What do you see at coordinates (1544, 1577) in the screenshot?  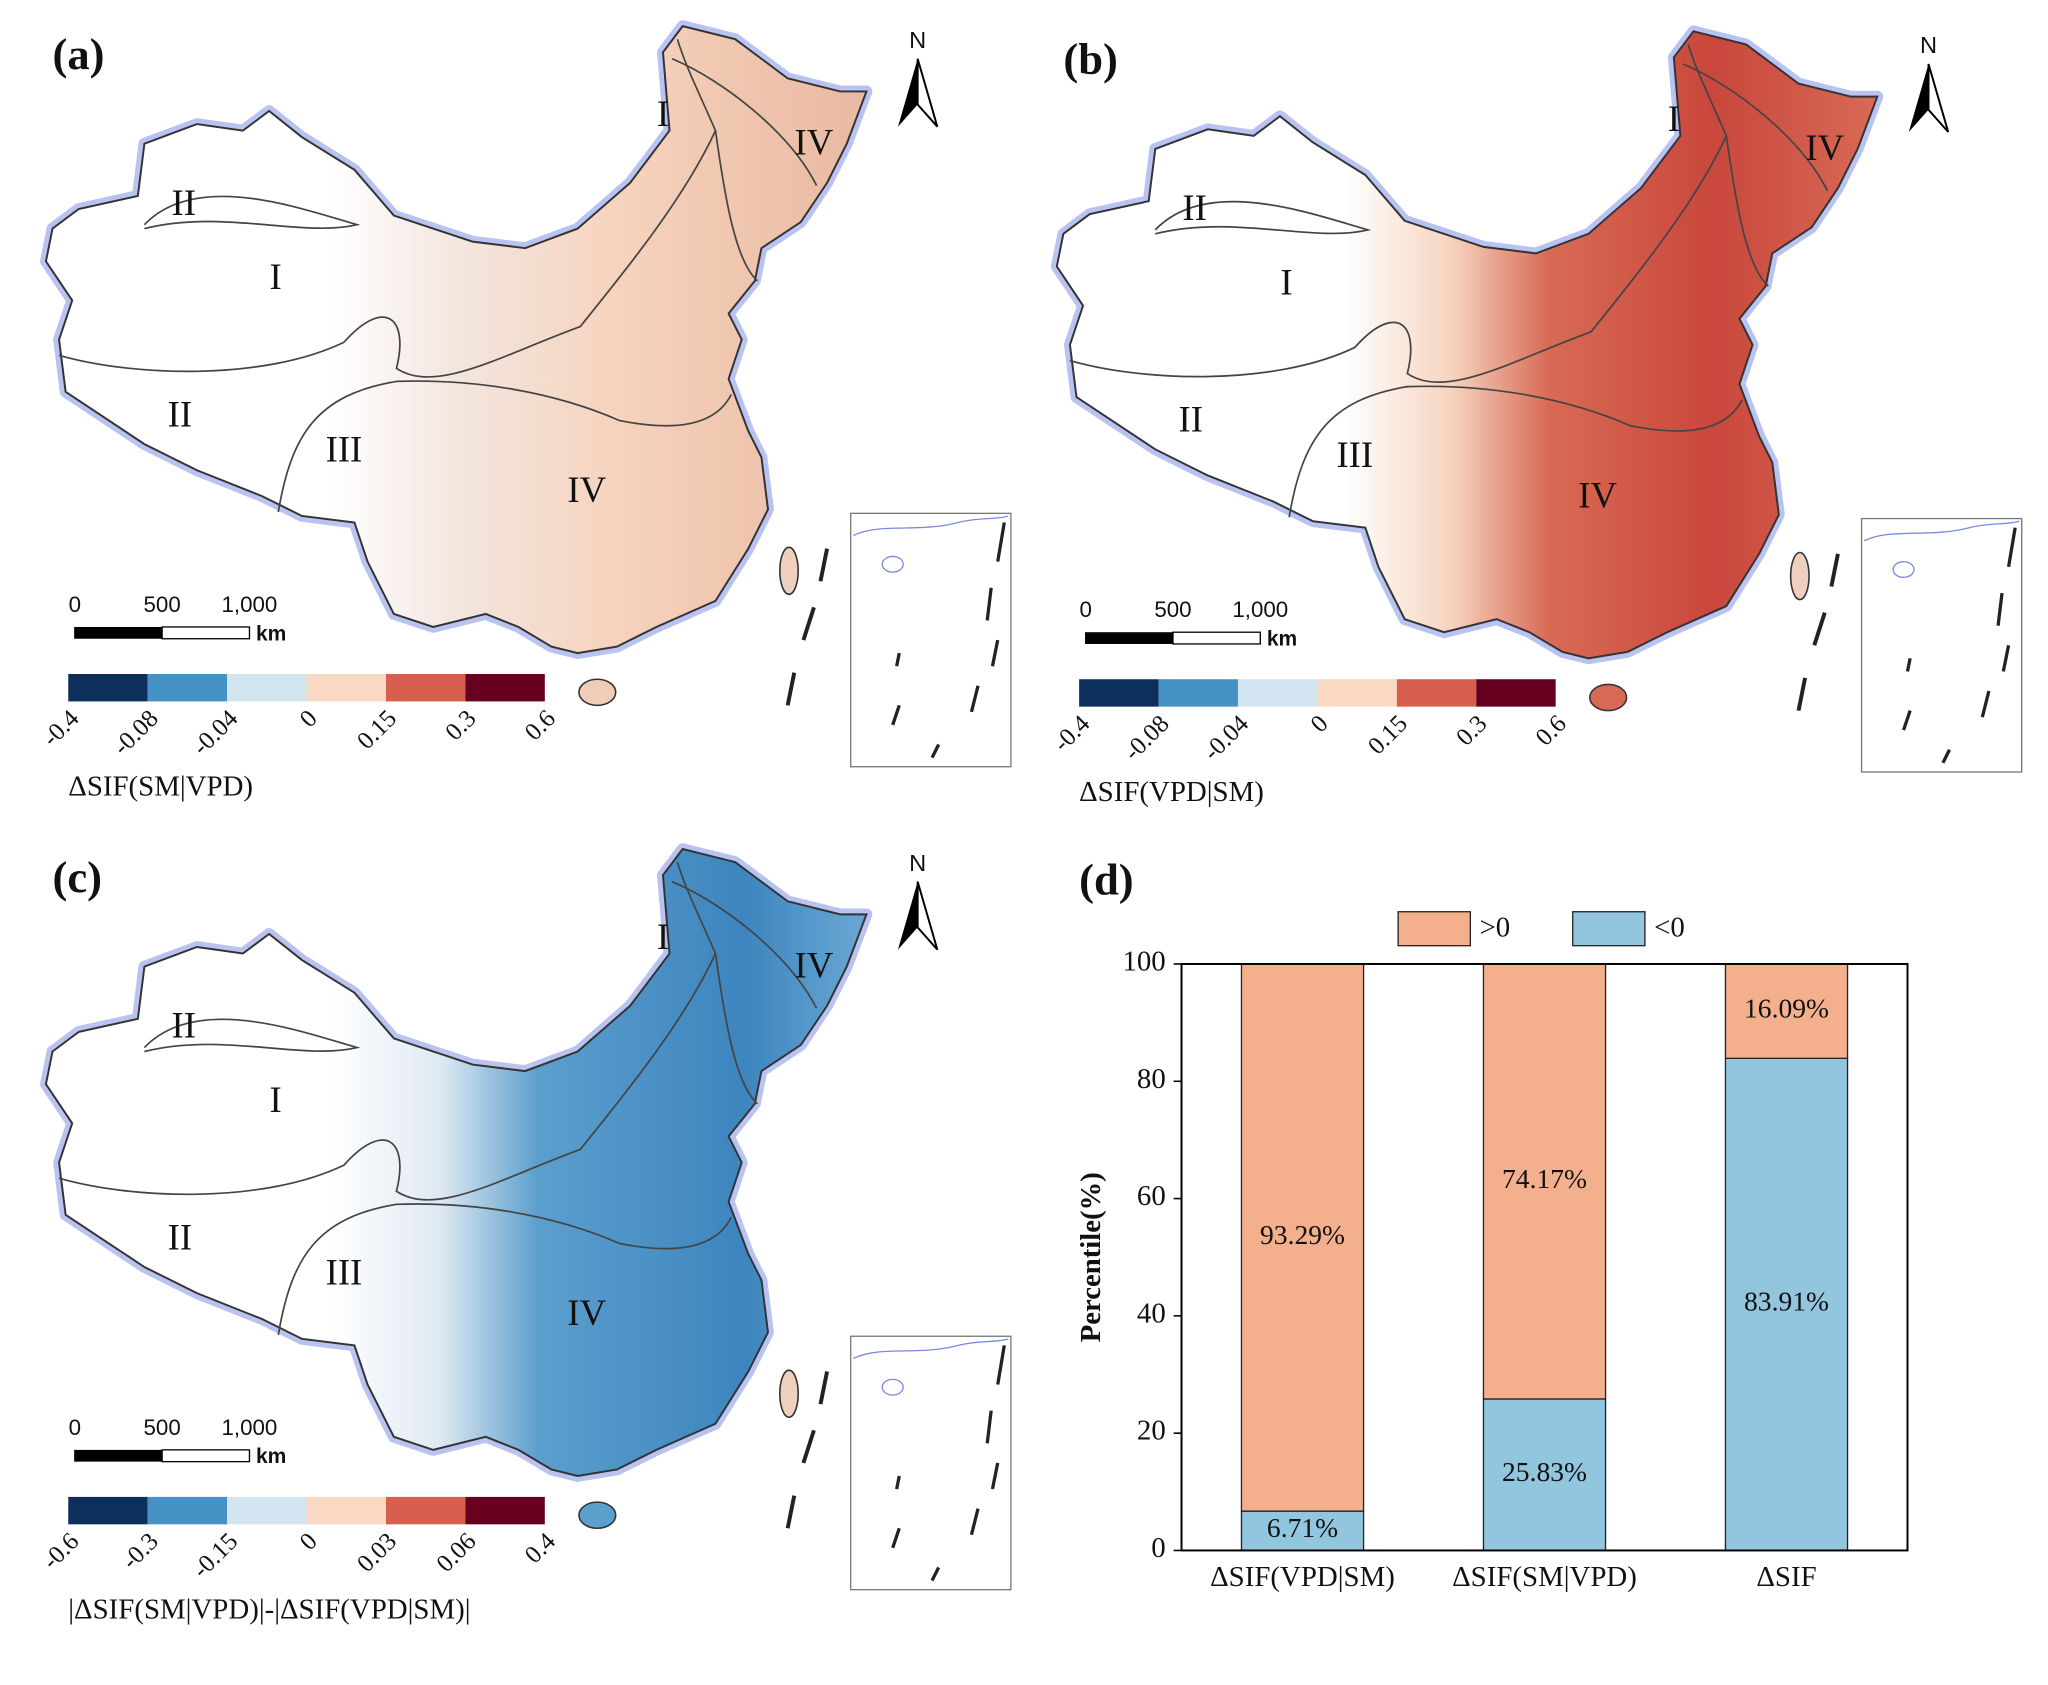 I see `x-tick-label: ΔSIF(SM|VPD)` at bounding box center [1544, 1577].